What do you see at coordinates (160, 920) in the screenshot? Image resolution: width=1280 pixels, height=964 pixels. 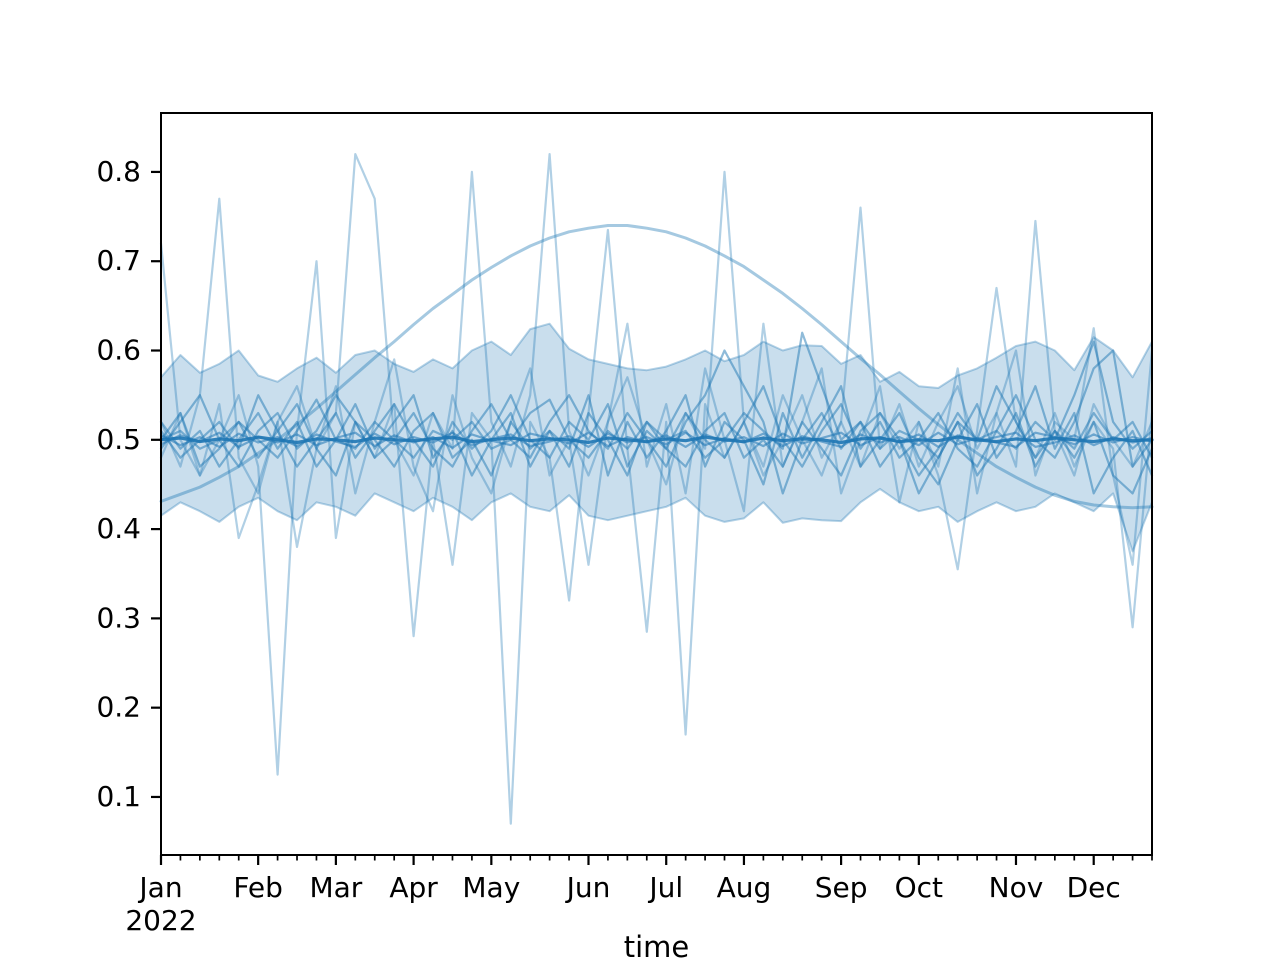 I see `x-tick-year-label: 2022` at bounding box center [160, 920].